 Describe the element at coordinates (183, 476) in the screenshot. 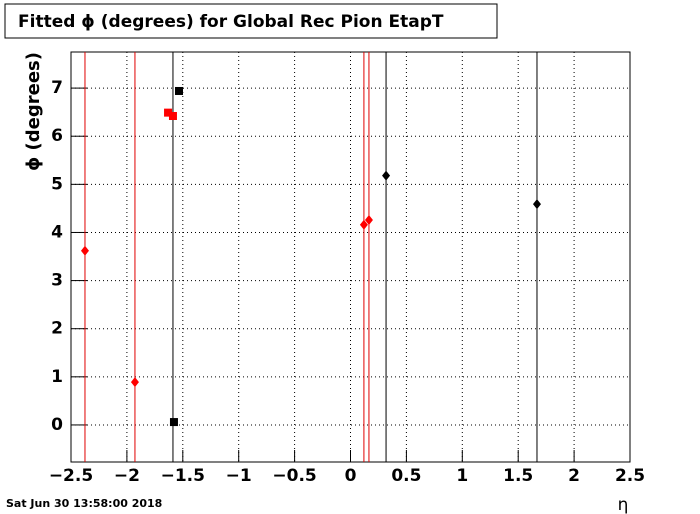

I see `x-tick-label: −1.5` at that location.